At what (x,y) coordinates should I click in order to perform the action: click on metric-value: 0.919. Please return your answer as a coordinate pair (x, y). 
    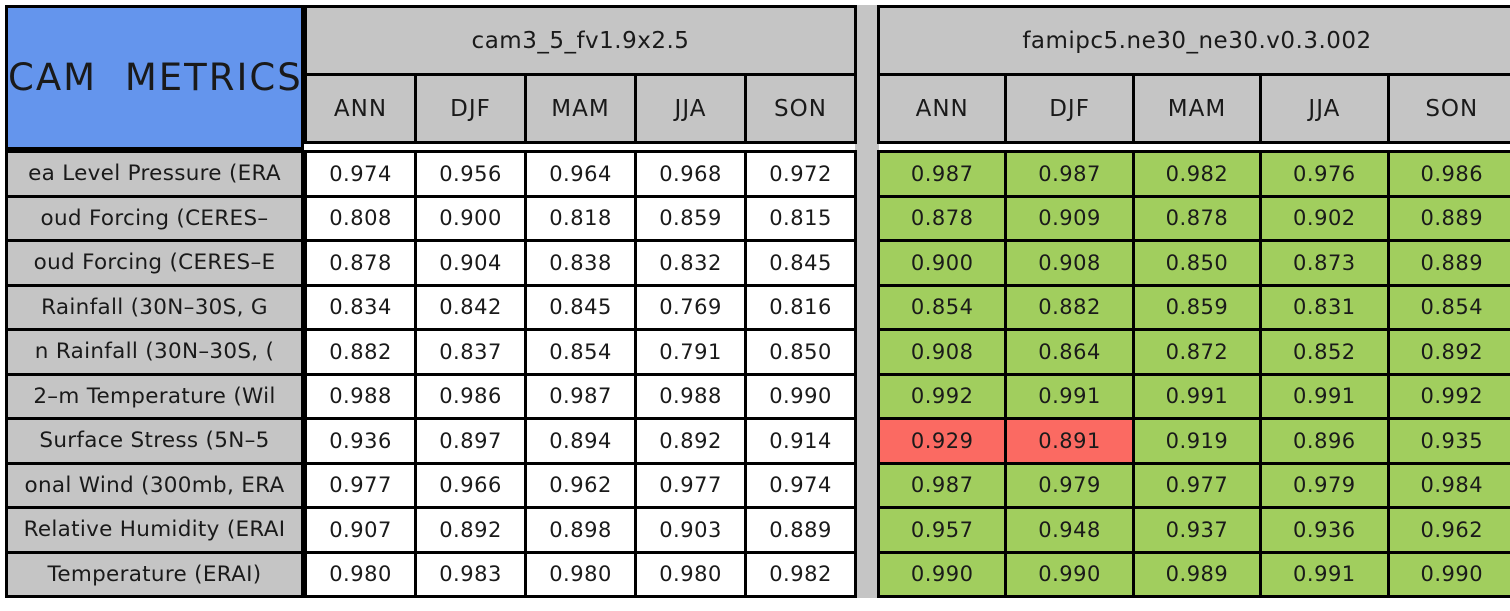
    Looking at the image, I should click on (1197, 441).